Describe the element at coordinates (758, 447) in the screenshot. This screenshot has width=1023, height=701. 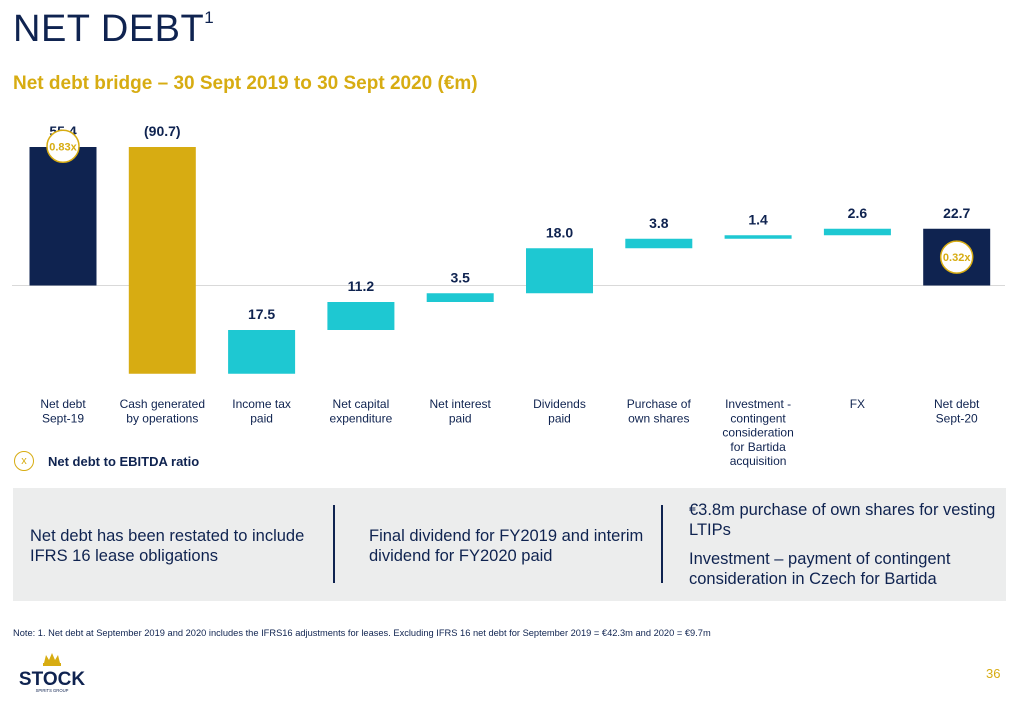
I see `category-label: for Bartida` at that location.